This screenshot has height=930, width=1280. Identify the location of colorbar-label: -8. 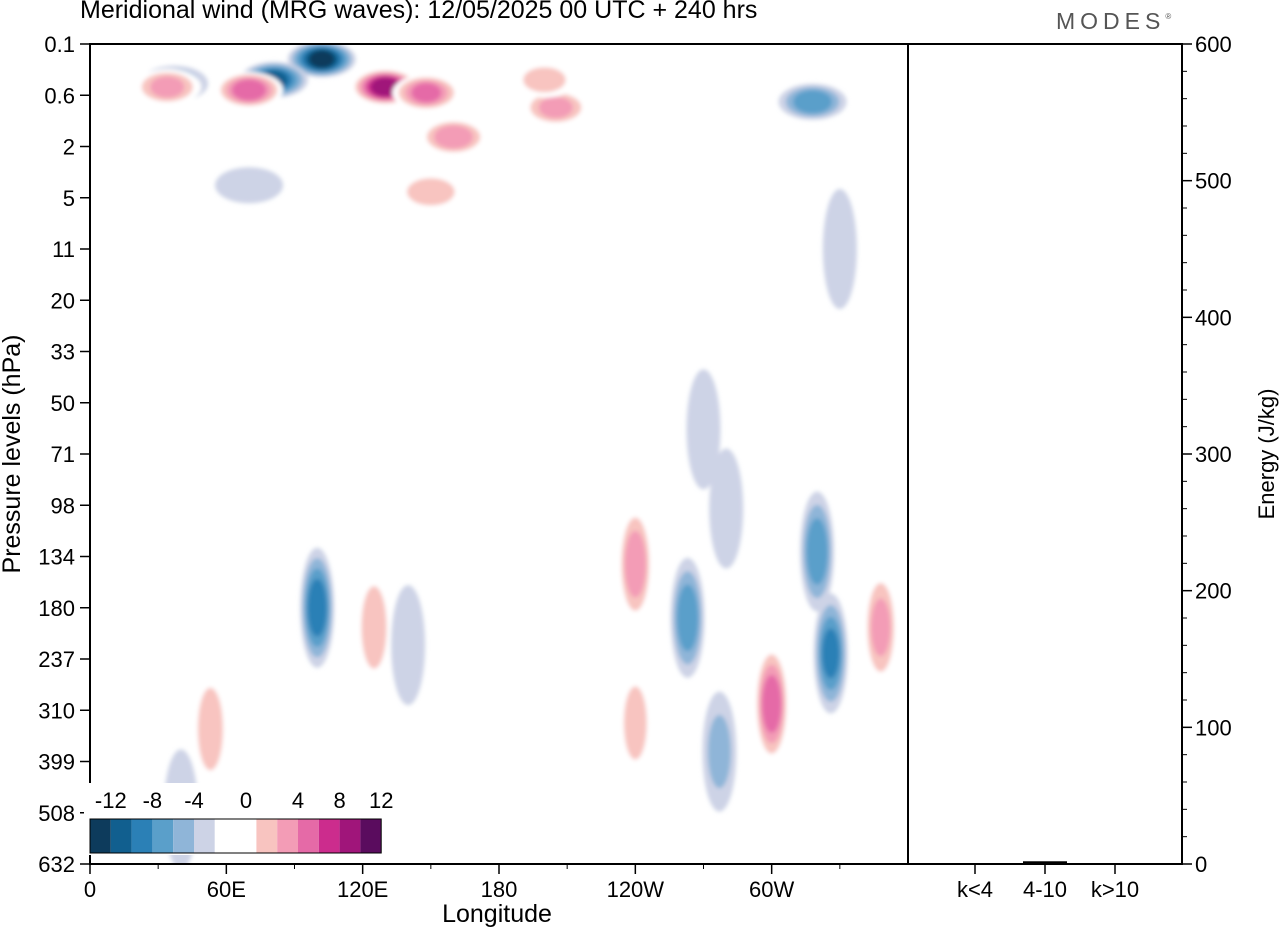
(153, 800).